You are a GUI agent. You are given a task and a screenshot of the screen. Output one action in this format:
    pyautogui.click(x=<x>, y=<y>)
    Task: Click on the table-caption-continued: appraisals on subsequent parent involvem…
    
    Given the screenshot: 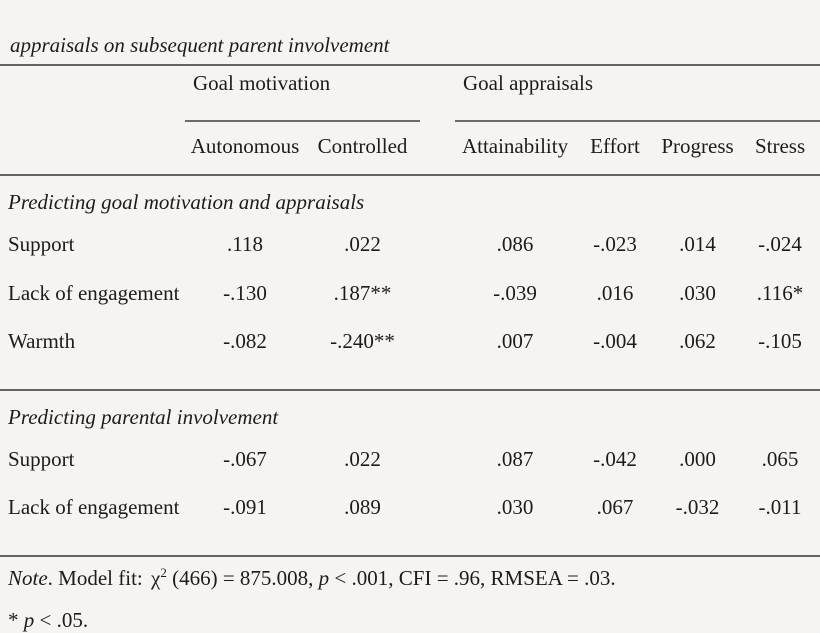 What is the action you would take?
    pyautogui.click(x=200, y=45)
    